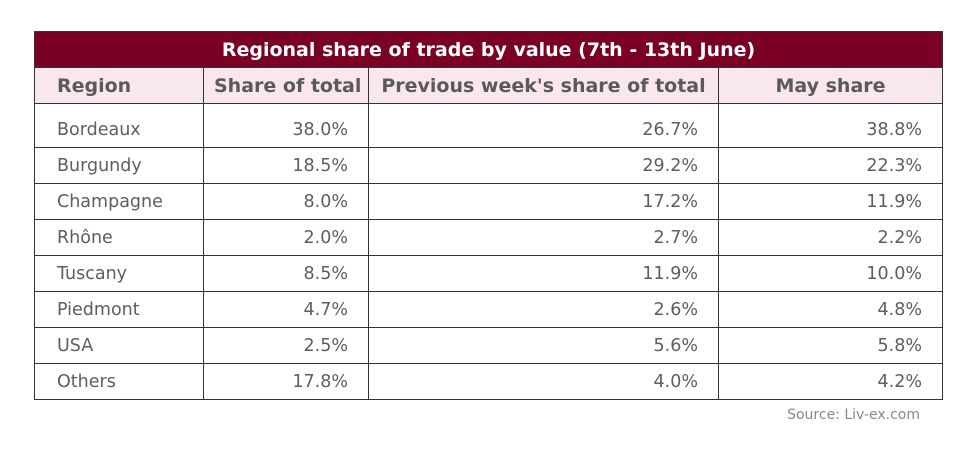 The image size is (976, 450). I want to click on may-share-cell: 4.8%, so click(830, 309).